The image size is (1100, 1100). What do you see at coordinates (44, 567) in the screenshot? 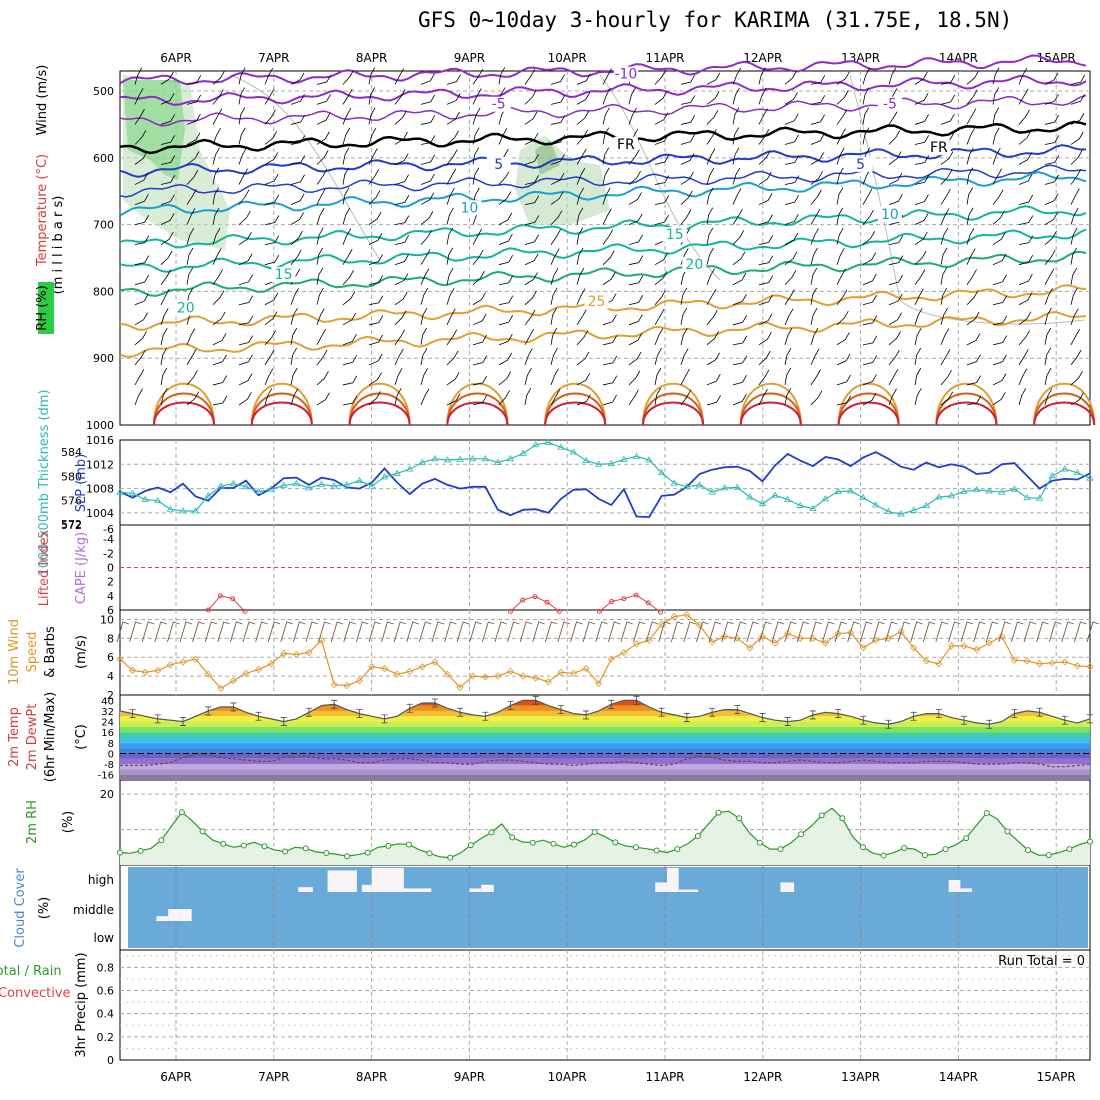
I see `lifted-axis-label: Lifted Index` at bounding box center [44, 567].